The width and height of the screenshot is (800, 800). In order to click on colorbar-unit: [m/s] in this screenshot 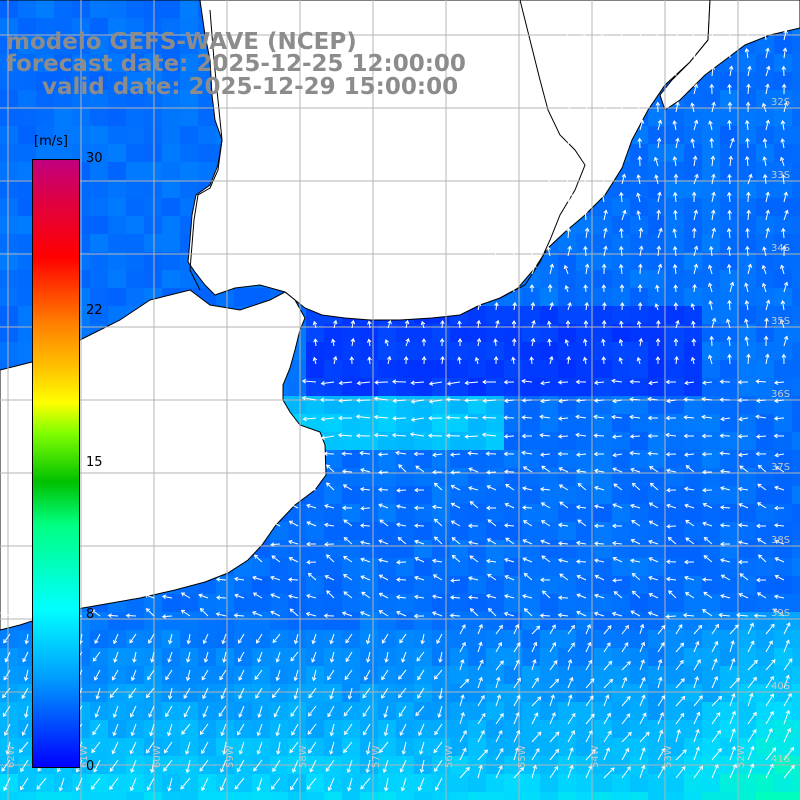, I will do `click(51, 141)`.